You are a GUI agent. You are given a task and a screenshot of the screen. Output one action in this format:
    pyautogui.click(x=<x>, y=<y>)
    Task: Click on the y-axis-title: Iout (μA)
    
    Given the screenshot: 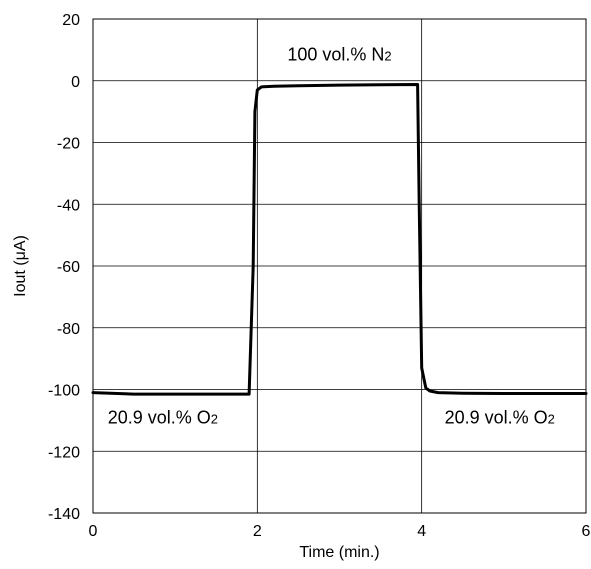 What is the action you would take?
    pyautogui.click(x=20, y=266)
    